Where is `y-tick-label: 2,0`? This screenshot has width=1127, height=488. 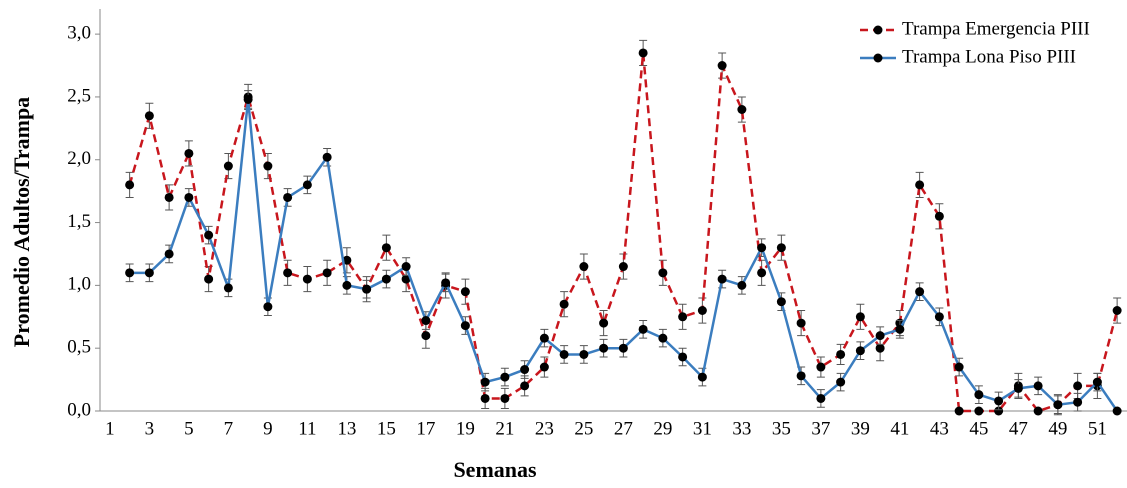
y-tick-label: 2,0 is located at coordinates (79, 158).